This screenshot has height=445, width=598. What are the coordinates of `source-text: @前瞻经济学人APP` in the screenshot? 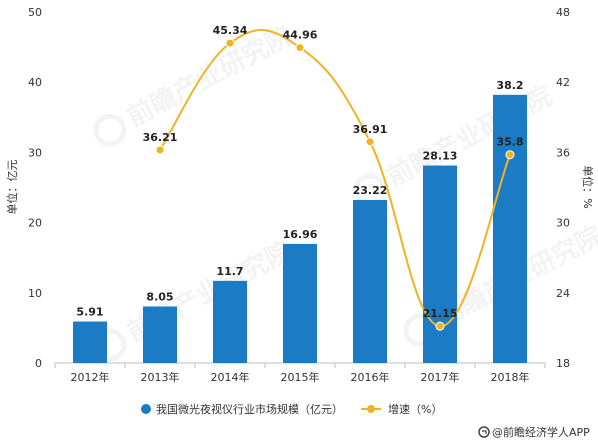 It's located at (541, 432).